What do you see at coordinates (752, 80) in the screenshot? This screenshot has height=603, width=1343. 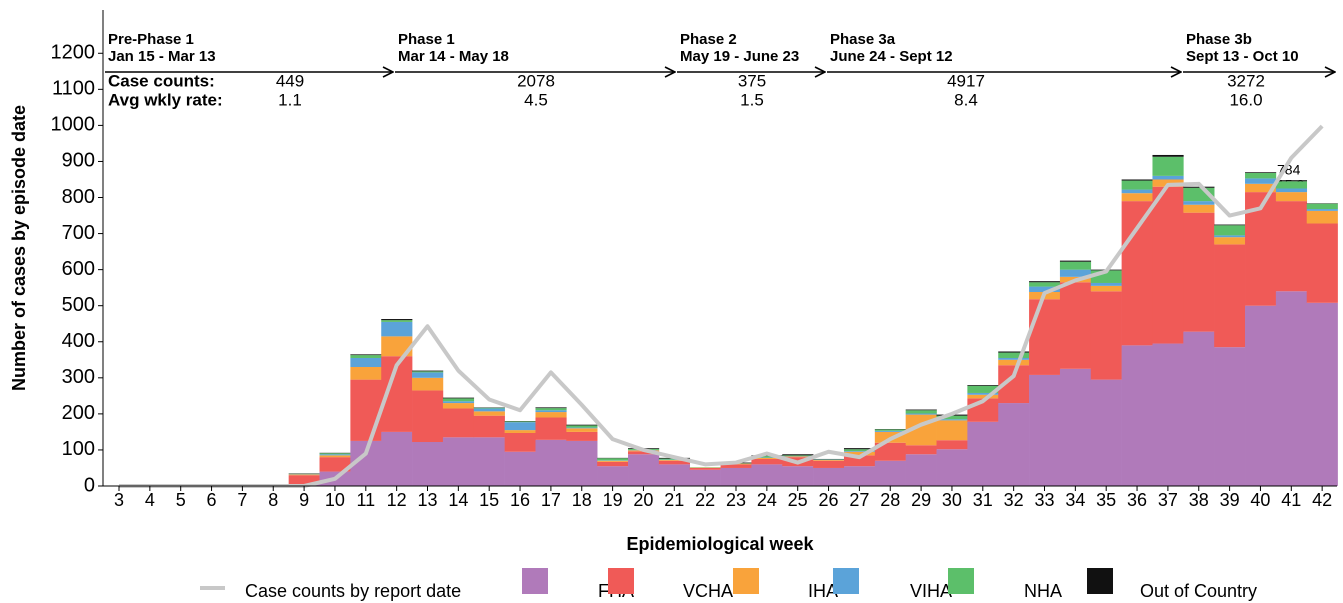 I see `phase-case-count: 375` at bounding box center [752, 80].